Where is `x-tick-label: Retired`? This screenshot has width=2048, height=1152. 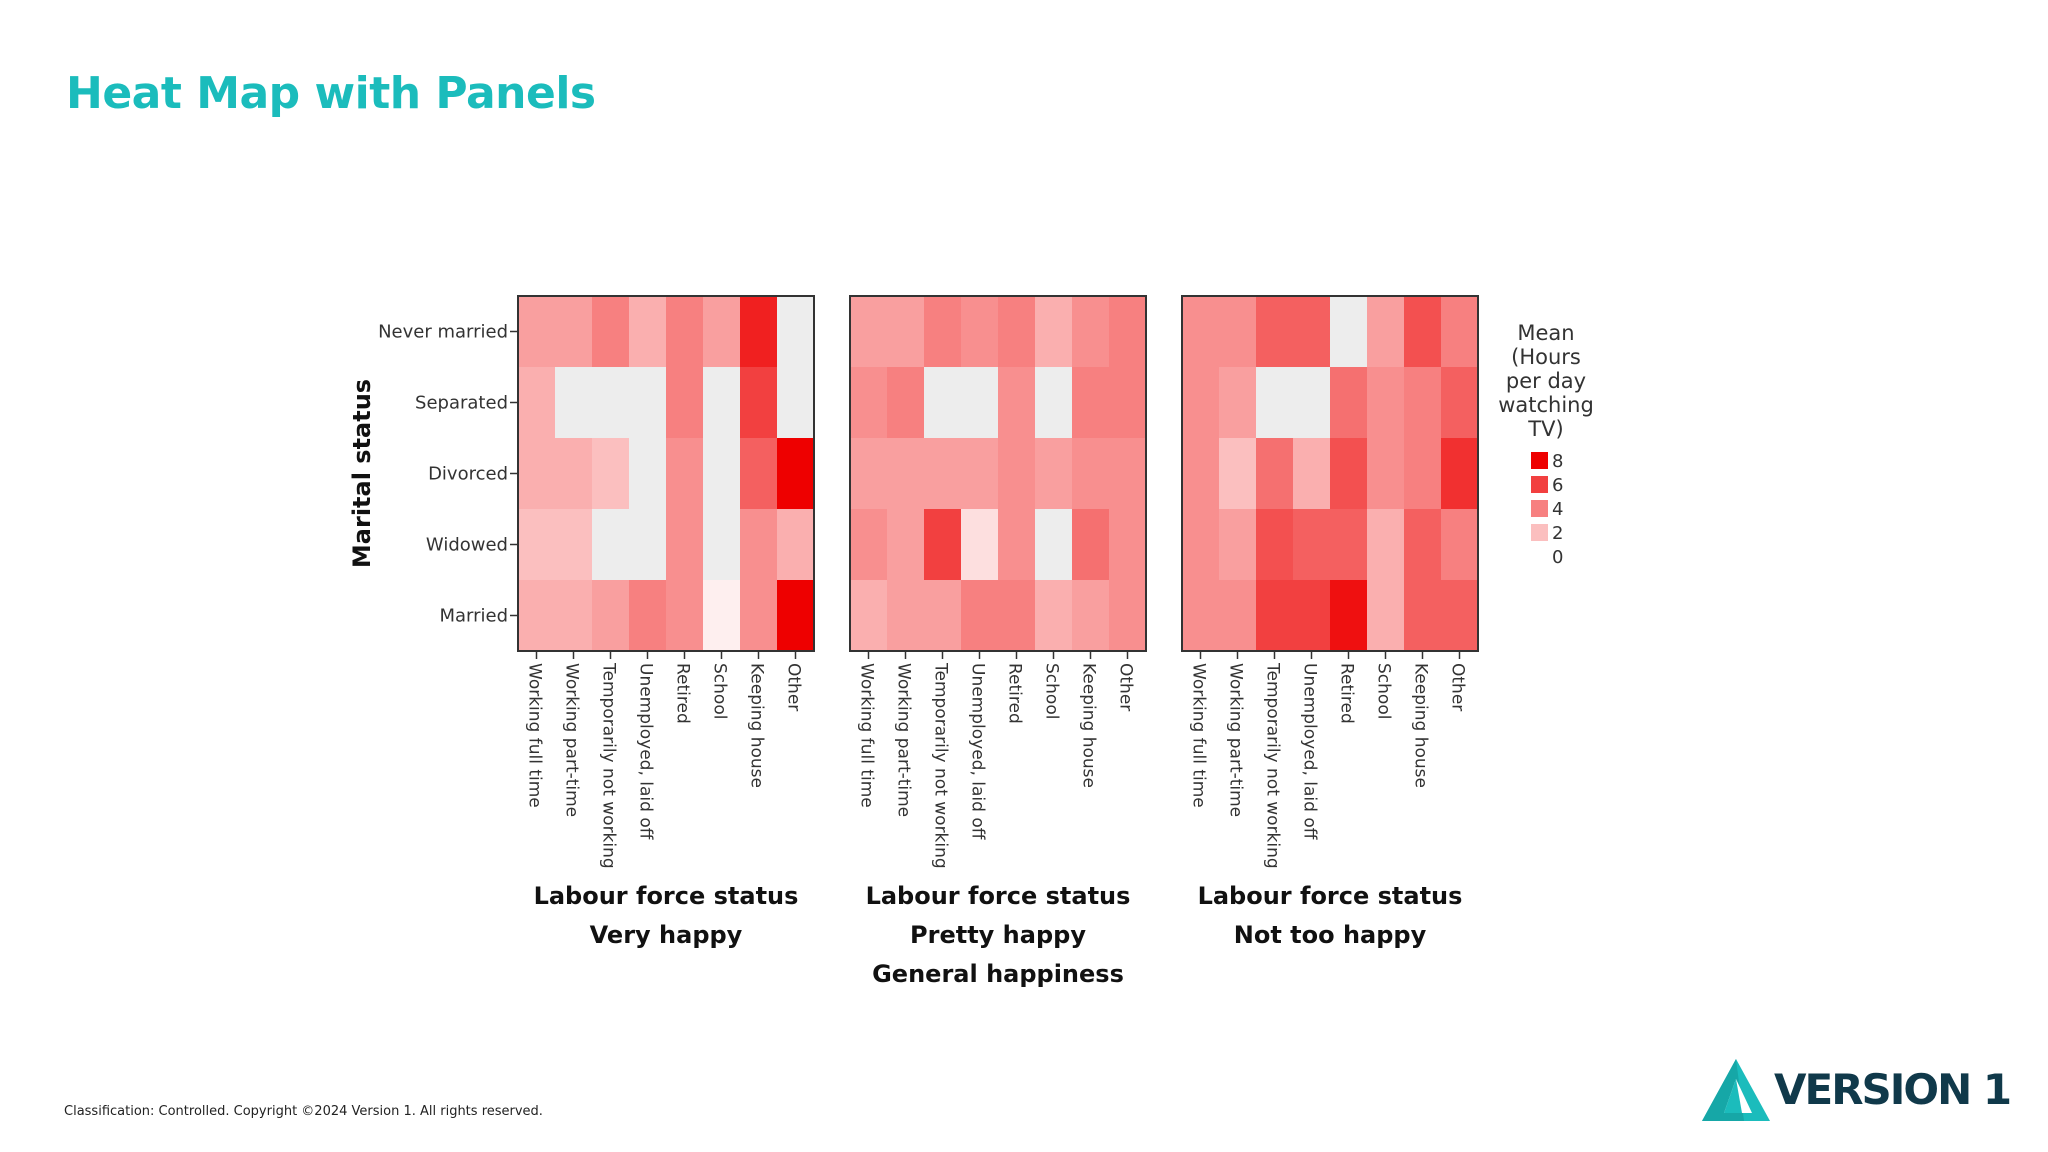
x-tick-label: Retired is located at coordinates (1015, 693).